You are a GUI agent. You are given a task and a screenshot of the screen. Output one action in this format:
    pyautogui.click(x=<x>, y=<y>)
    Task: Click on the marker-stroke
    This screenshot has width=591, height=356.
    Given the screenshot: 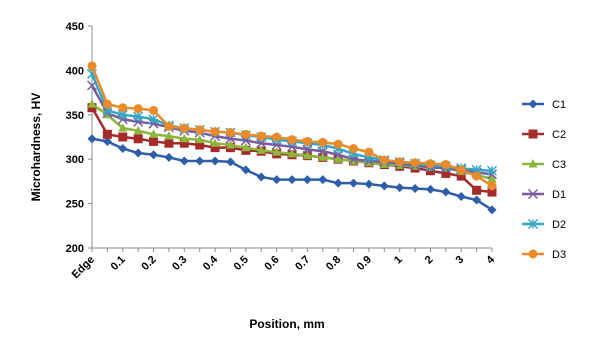 What is the action you would take?
    pyautogui.click(x=533, y=194)
    